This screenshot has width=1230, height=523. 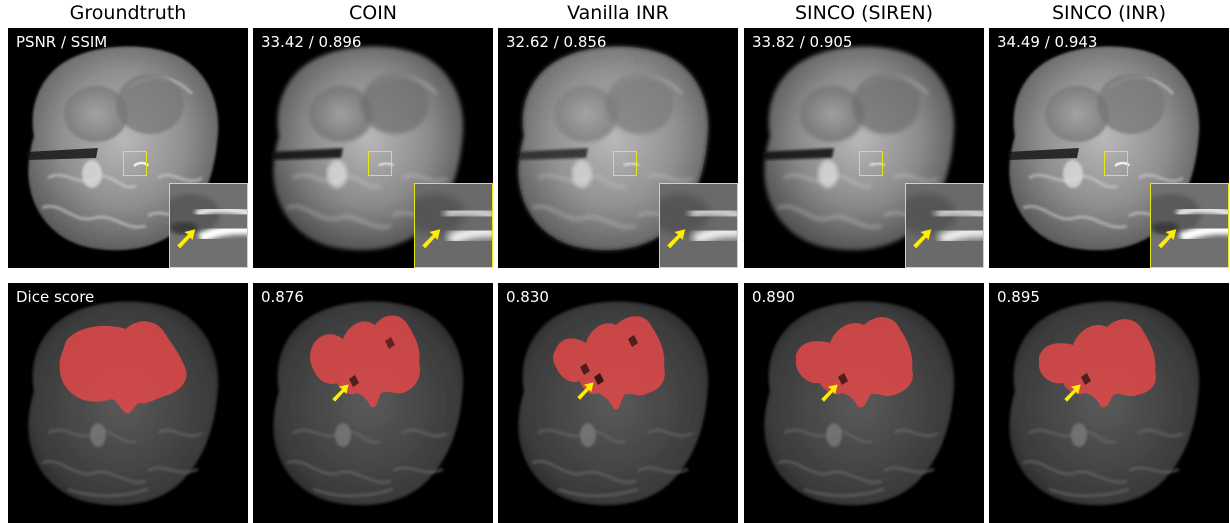 What do you see at coordinates (128, 148) in the screenshot?
I see `recon-panel-groundtruth: PSNR / SSIM` at bounding box center [128, 148].